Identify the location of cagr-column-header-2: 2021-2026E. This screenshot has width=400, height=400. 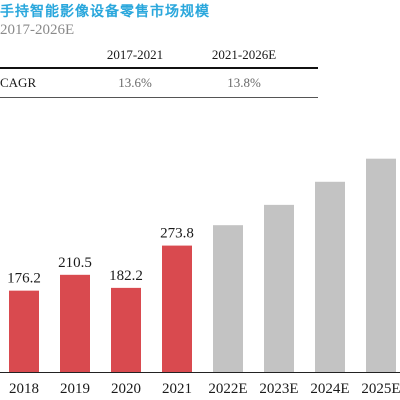
(244, 54).